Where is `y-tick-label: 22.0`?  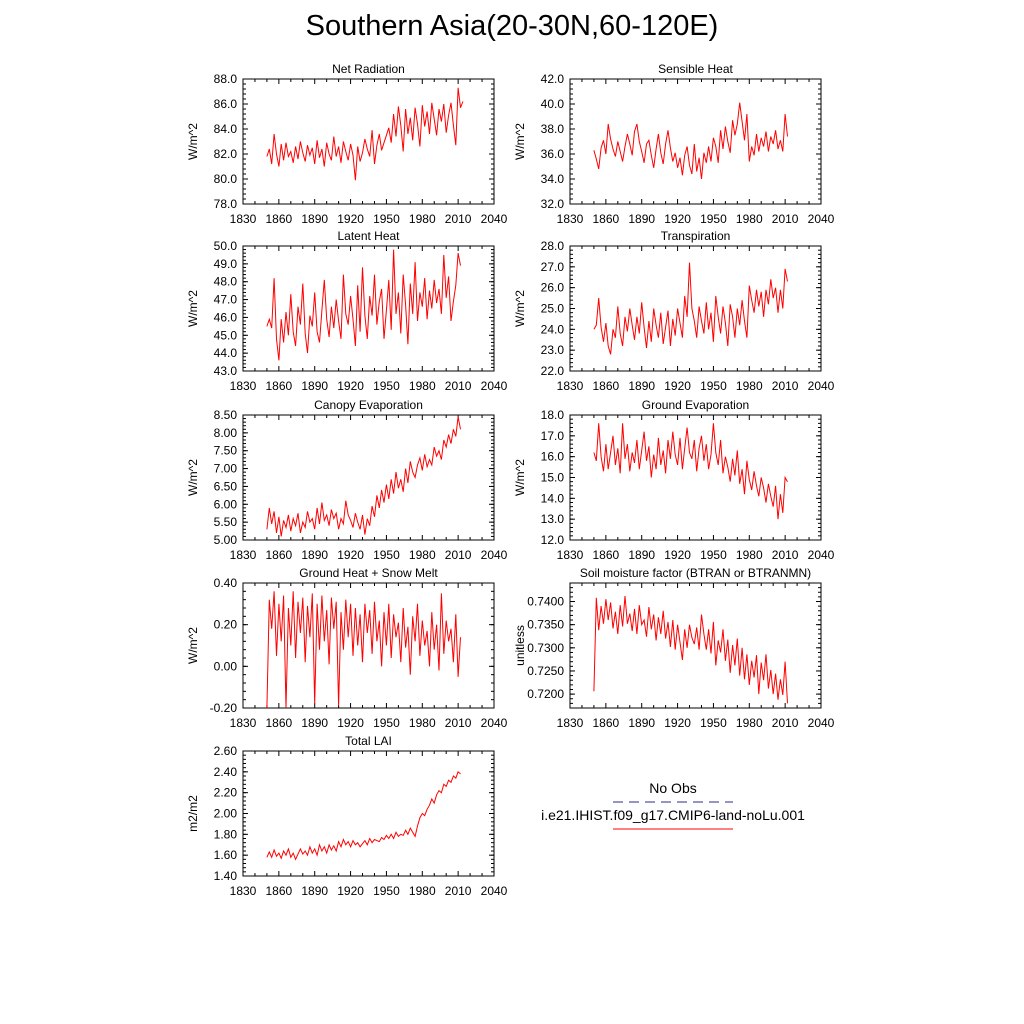 y-tick-label: 22.0 is located at coordinates (553, 371).